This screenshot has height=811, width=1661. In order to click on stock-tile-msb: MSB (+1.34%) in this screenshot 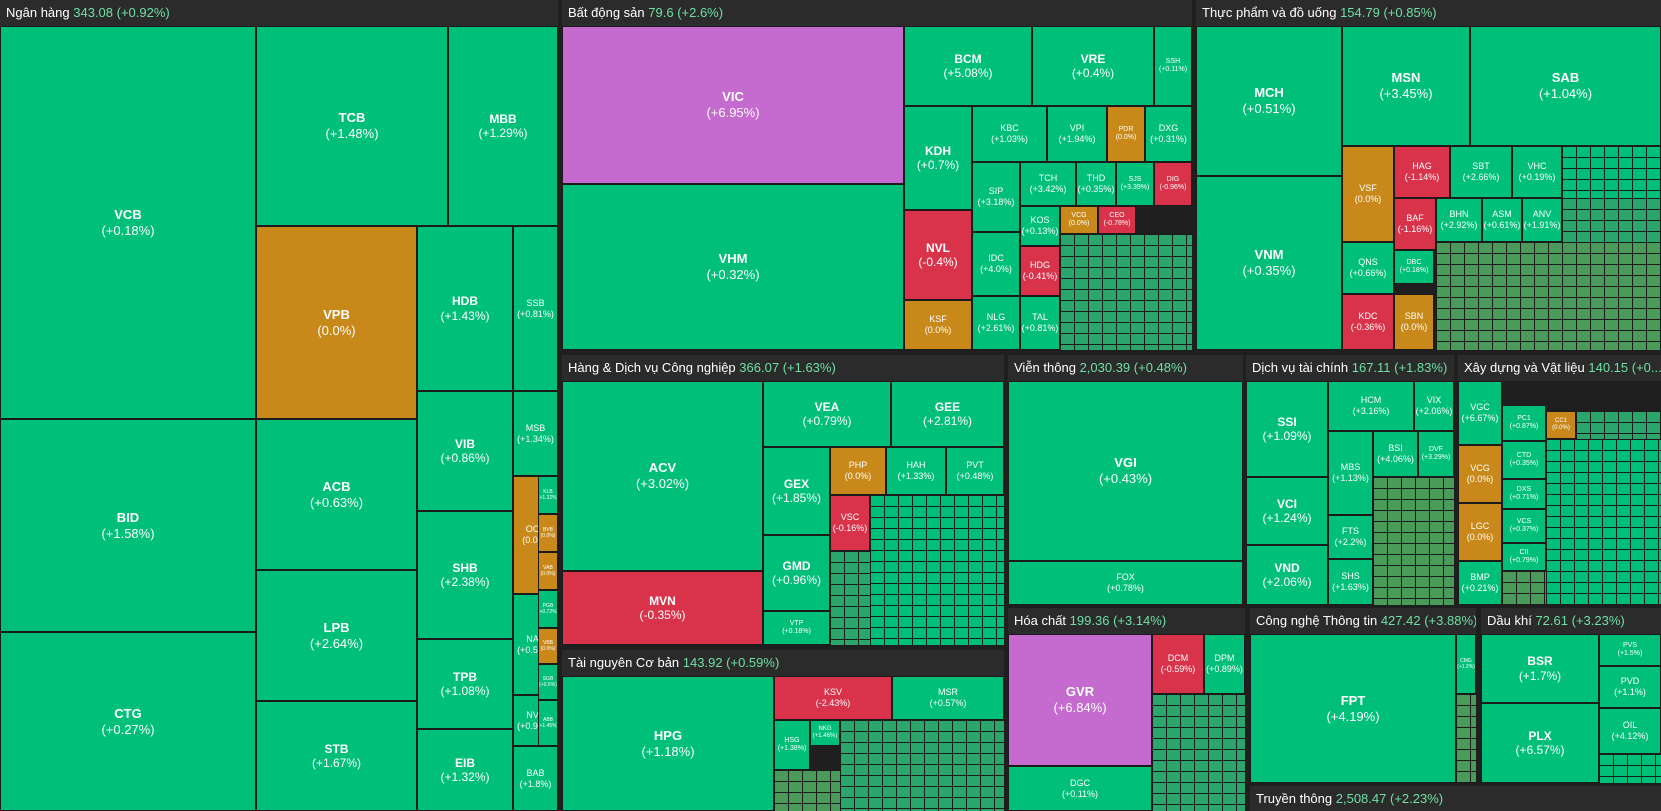, I will do `click(535, 433)`.